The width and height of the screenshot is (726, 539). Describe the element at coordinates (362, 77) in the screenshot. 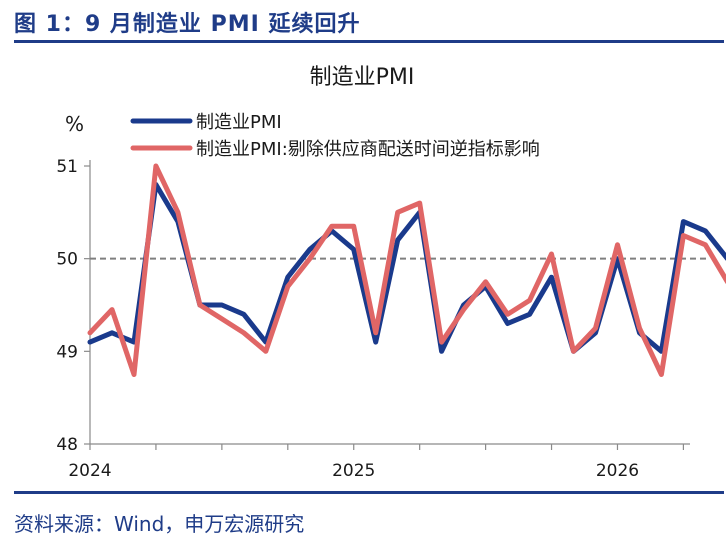

I see `chart-title: 制造业PMI` at that location.